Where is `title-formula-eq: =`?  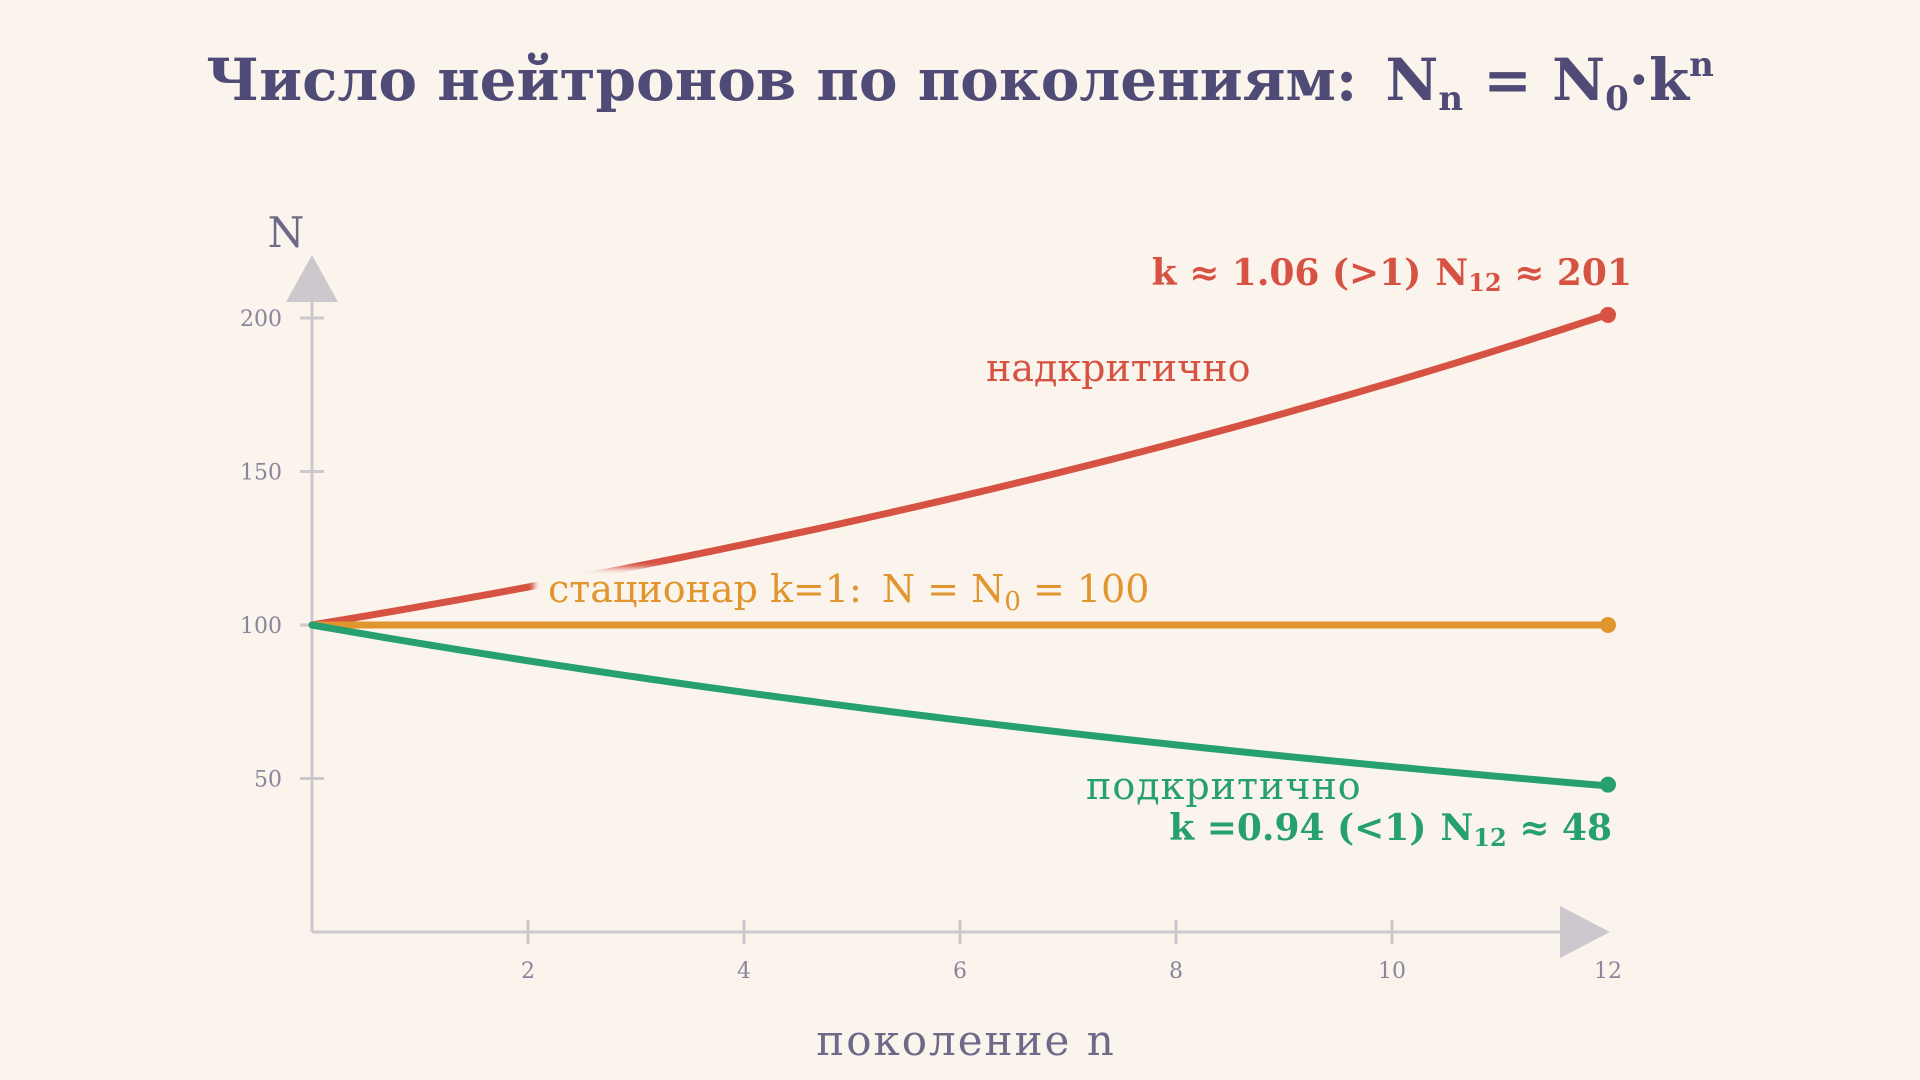 title-formula-eq: = is located at coordinates (1507, 80).